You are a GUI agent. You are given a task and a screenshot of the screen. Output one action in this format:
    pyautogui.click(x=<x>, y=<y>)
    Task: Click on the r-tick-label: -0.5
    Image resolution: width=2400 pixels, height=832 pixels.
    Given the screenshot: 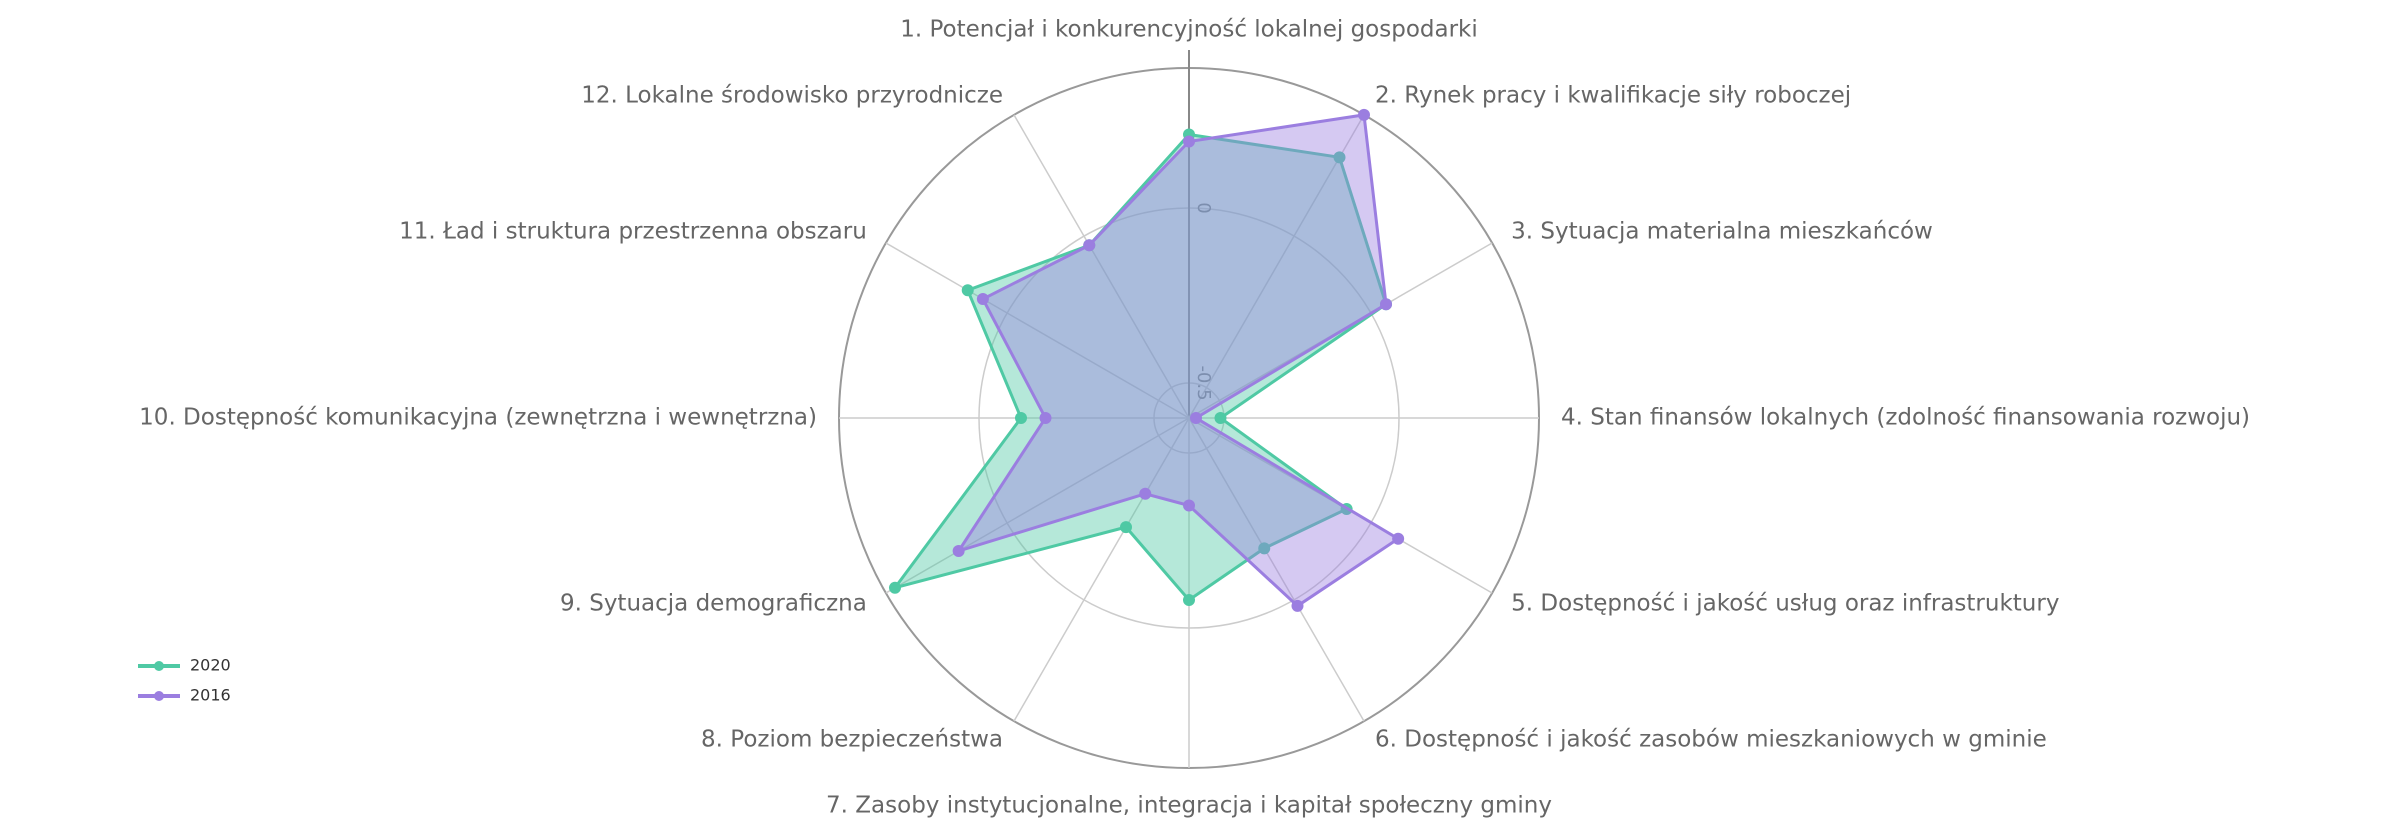 What is the action you would take?
    pyautogui.click(x=1203, y=382)
    